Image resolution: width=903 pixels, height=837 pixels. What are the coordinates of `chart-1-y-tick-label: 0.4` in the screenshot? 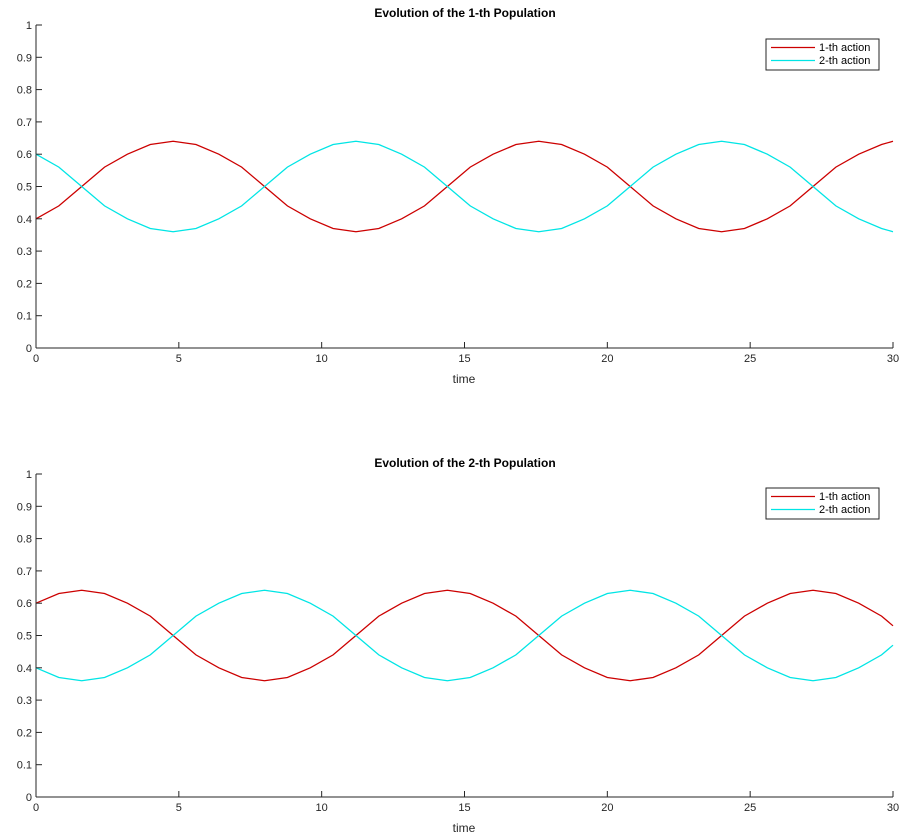 It's located at (24, 220).